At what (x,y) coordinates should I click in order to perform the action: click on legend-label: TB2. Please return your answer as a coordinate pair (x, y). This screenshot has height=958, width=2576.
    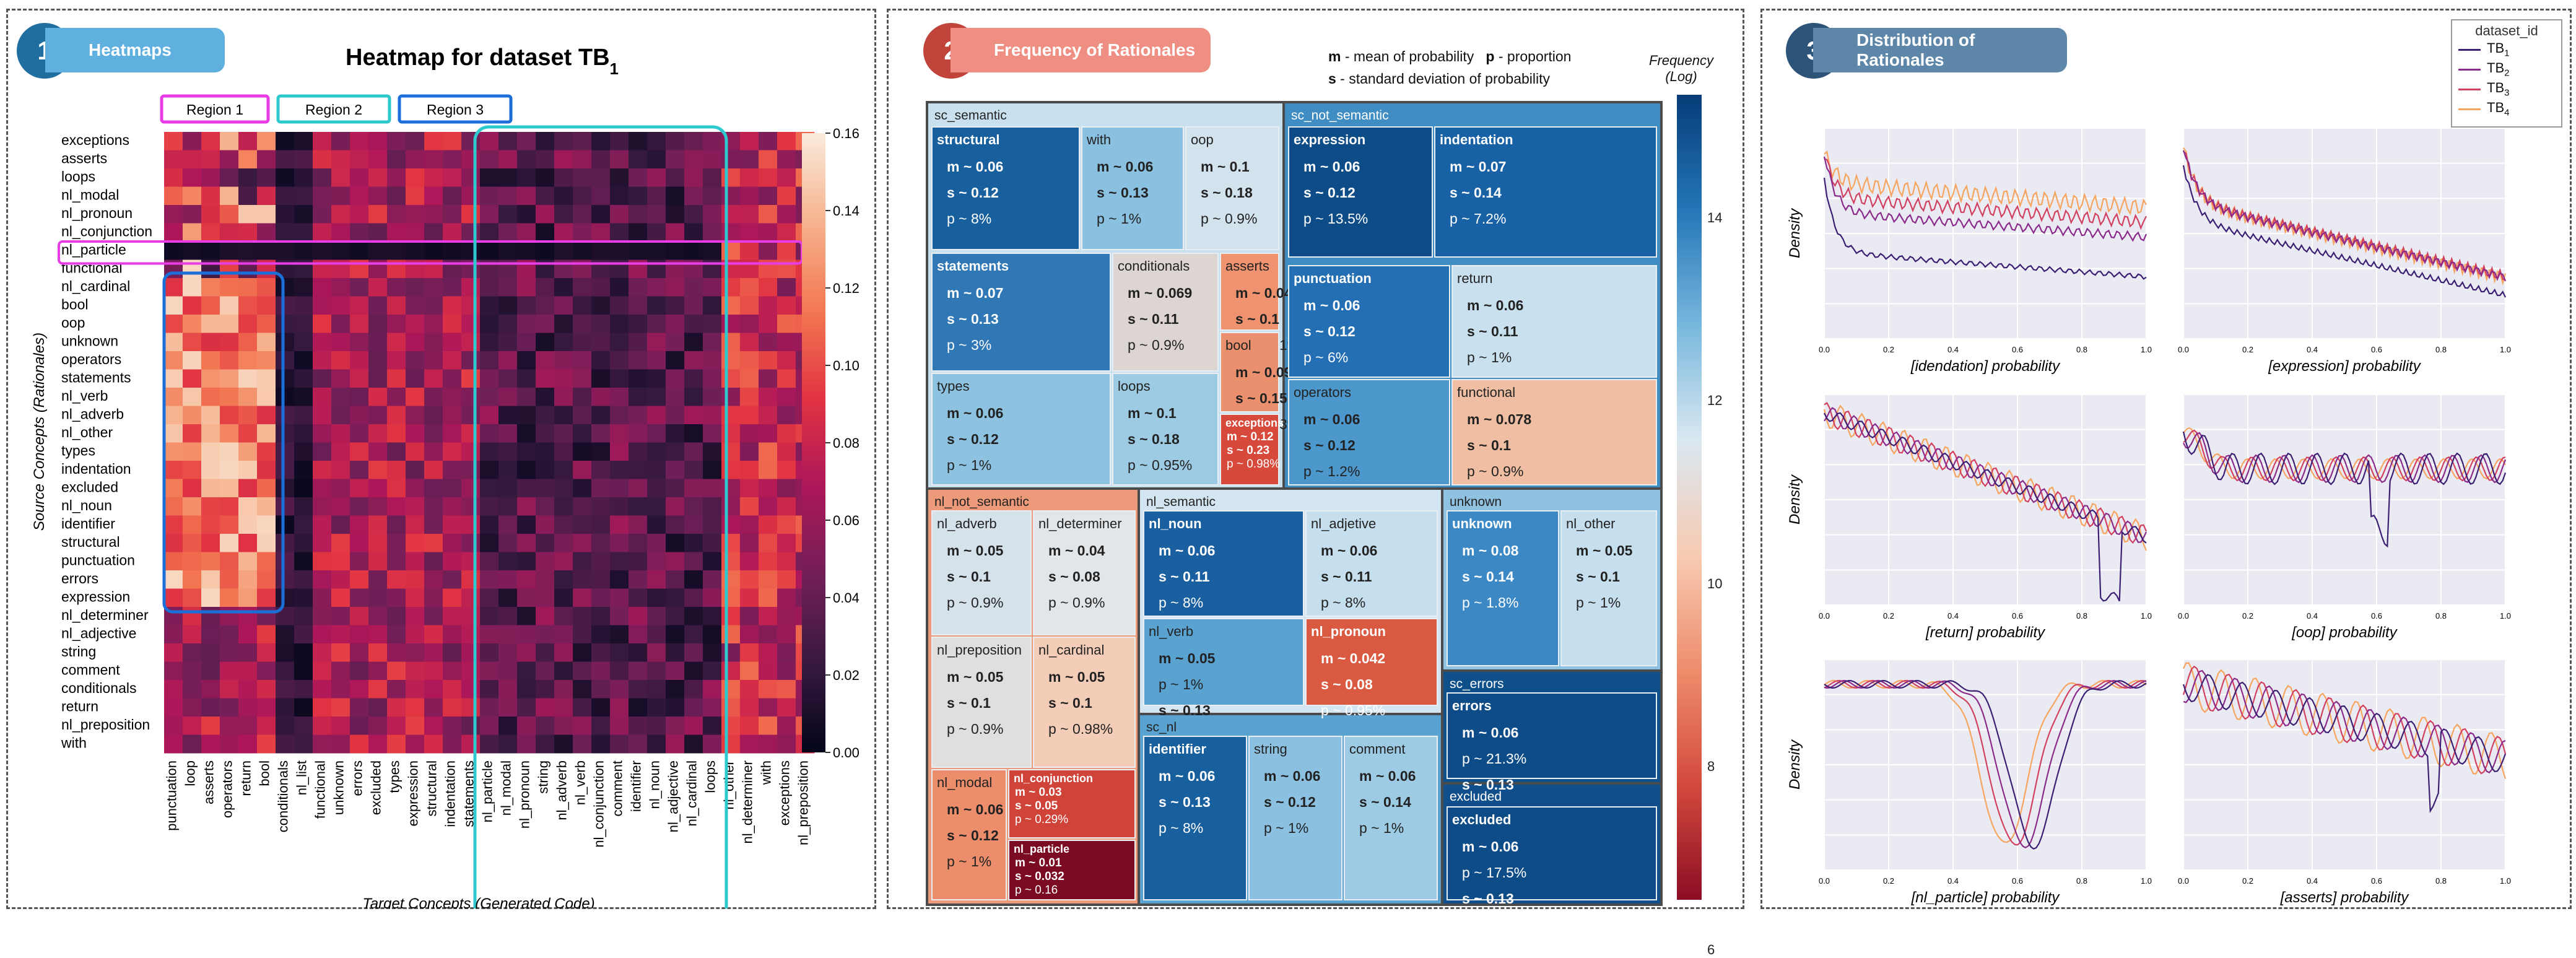
    Looking at the image, I should click on (2498, 69).